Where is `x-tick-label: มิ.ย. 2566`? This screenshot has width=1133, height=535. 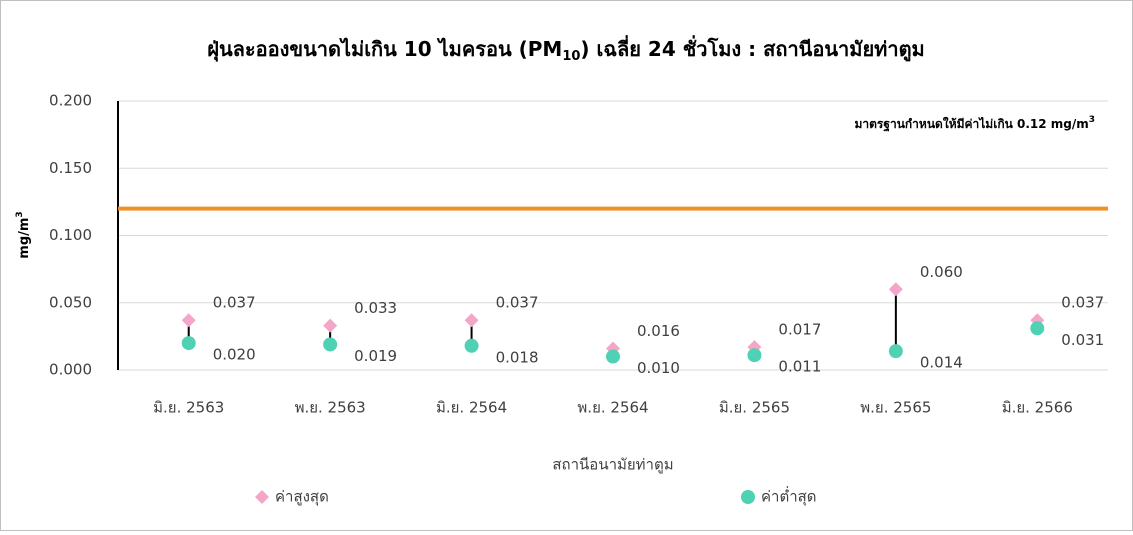 x-tick-label: มิ.ย. 2566 is located at coordinates (1037, 408).